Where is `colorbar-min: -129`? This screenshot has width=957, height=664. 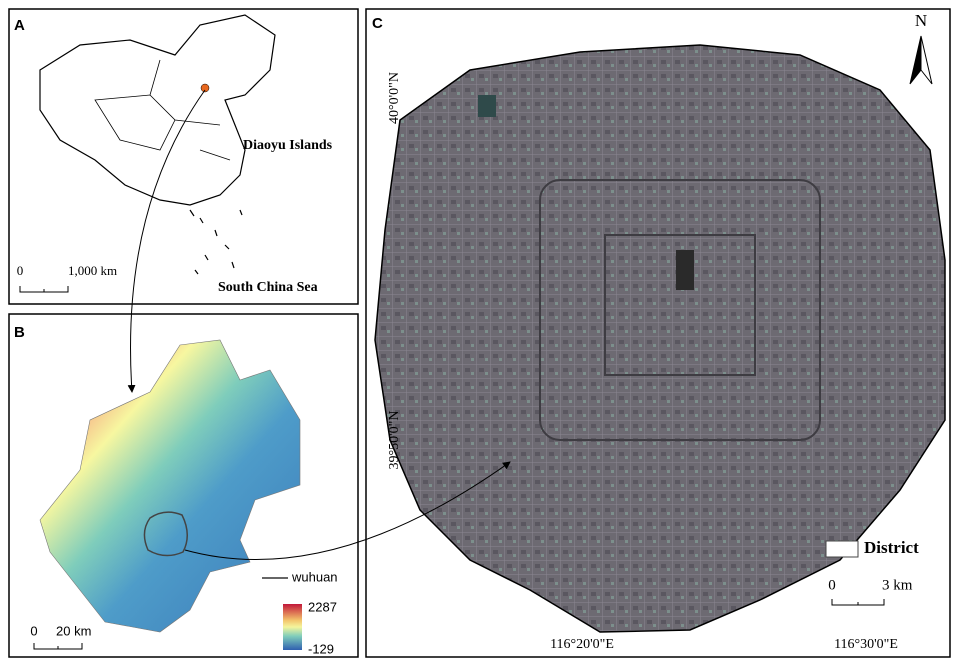
colorbar-min: -129 is located at coordinates (321, 648).